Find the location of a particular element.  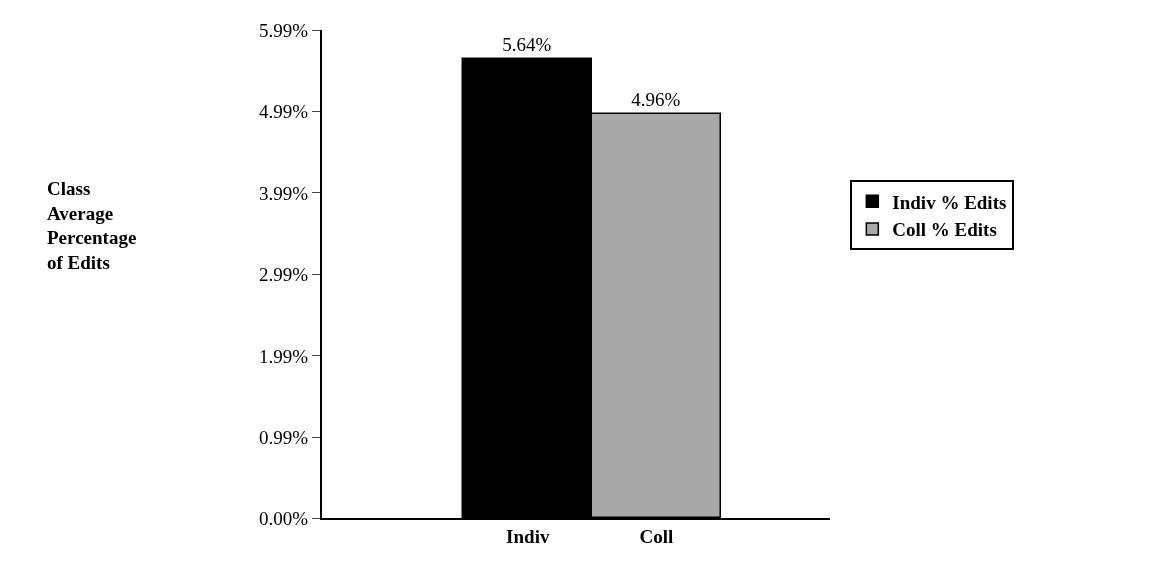

x-tick-label: Coll is located at coordinates (656, 536).